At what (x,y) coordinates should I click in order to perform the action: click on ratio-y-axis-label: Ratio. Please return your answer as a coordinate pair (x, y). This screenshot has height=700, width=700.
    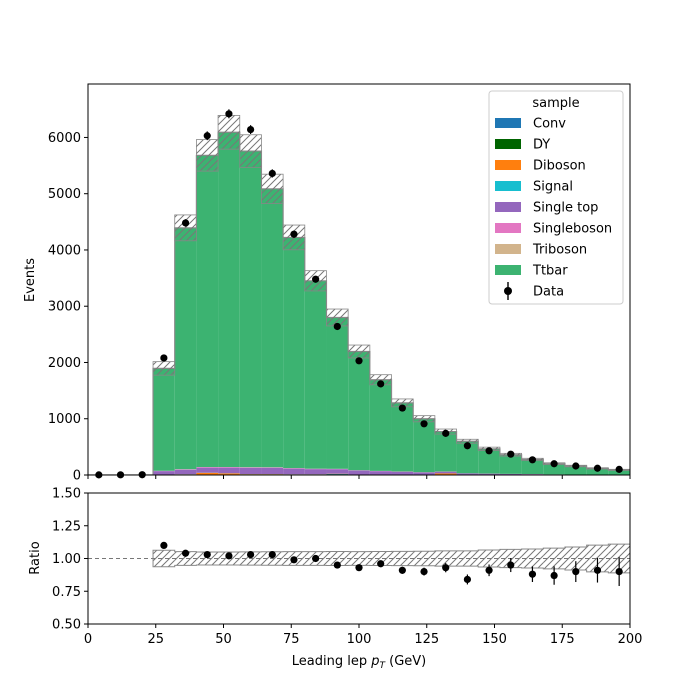
    Looking at the image, I should click on (35, 557).